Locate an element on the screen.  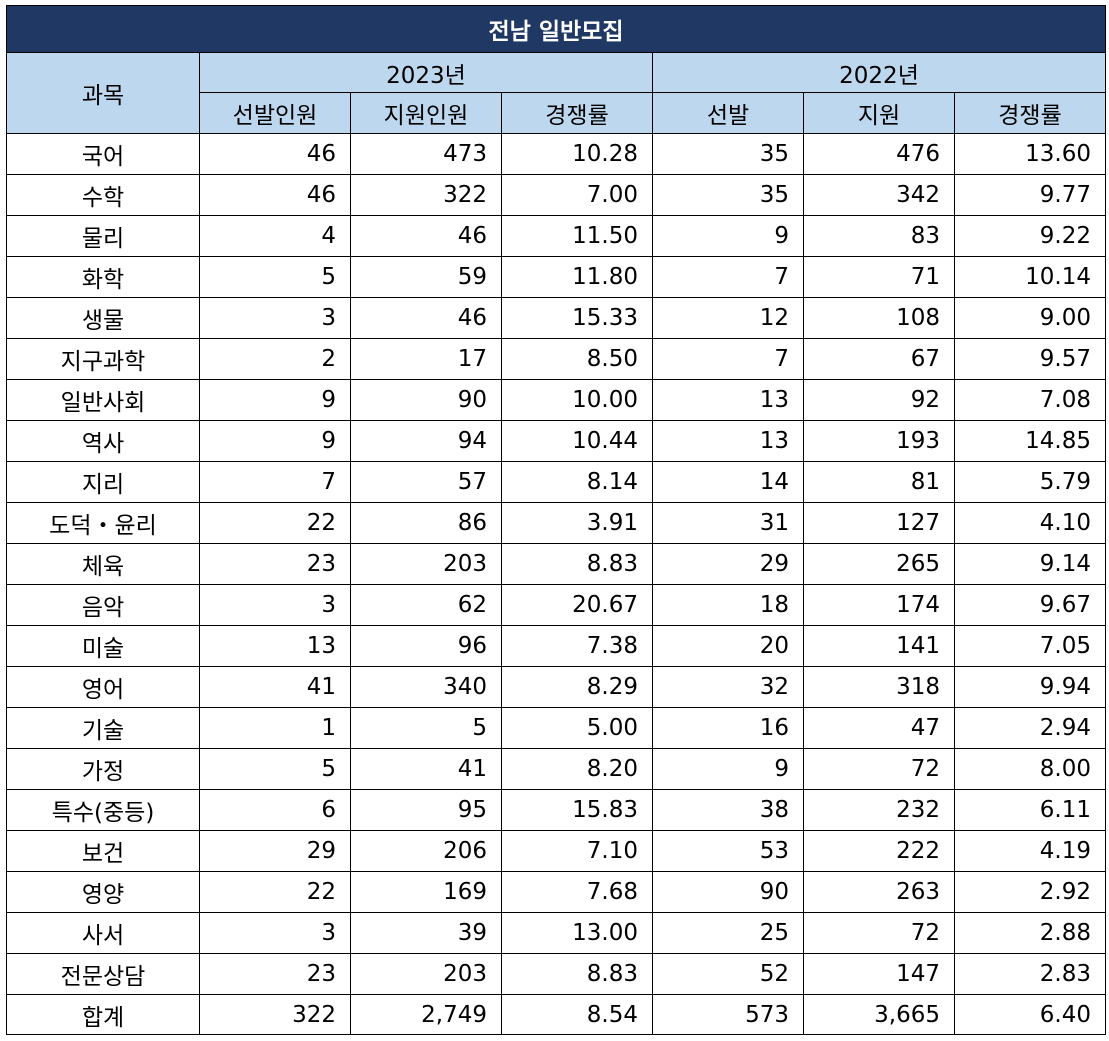
ratio-2022-cell: 2.83 is located at coordinates (1030, 974).